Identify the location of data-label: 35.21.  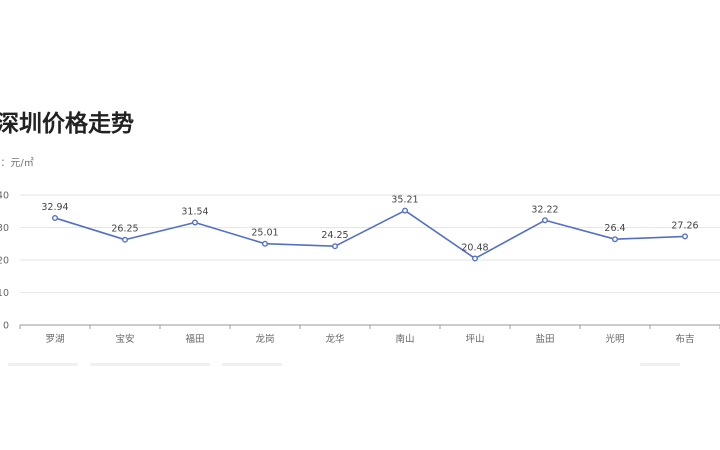
(404, 200).